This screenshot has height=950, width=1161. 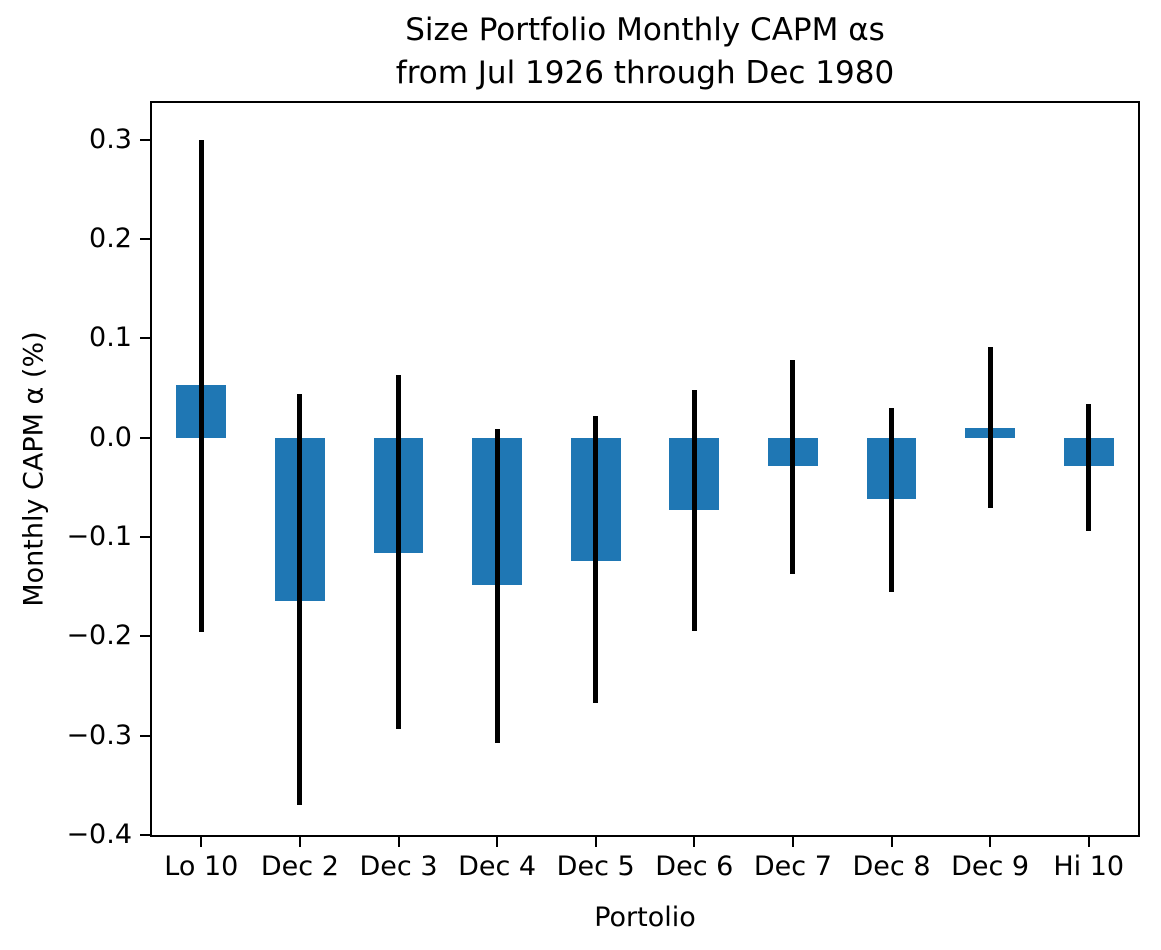 I want to click on y-tick-label: 0.3, so click(x=110, y=139).